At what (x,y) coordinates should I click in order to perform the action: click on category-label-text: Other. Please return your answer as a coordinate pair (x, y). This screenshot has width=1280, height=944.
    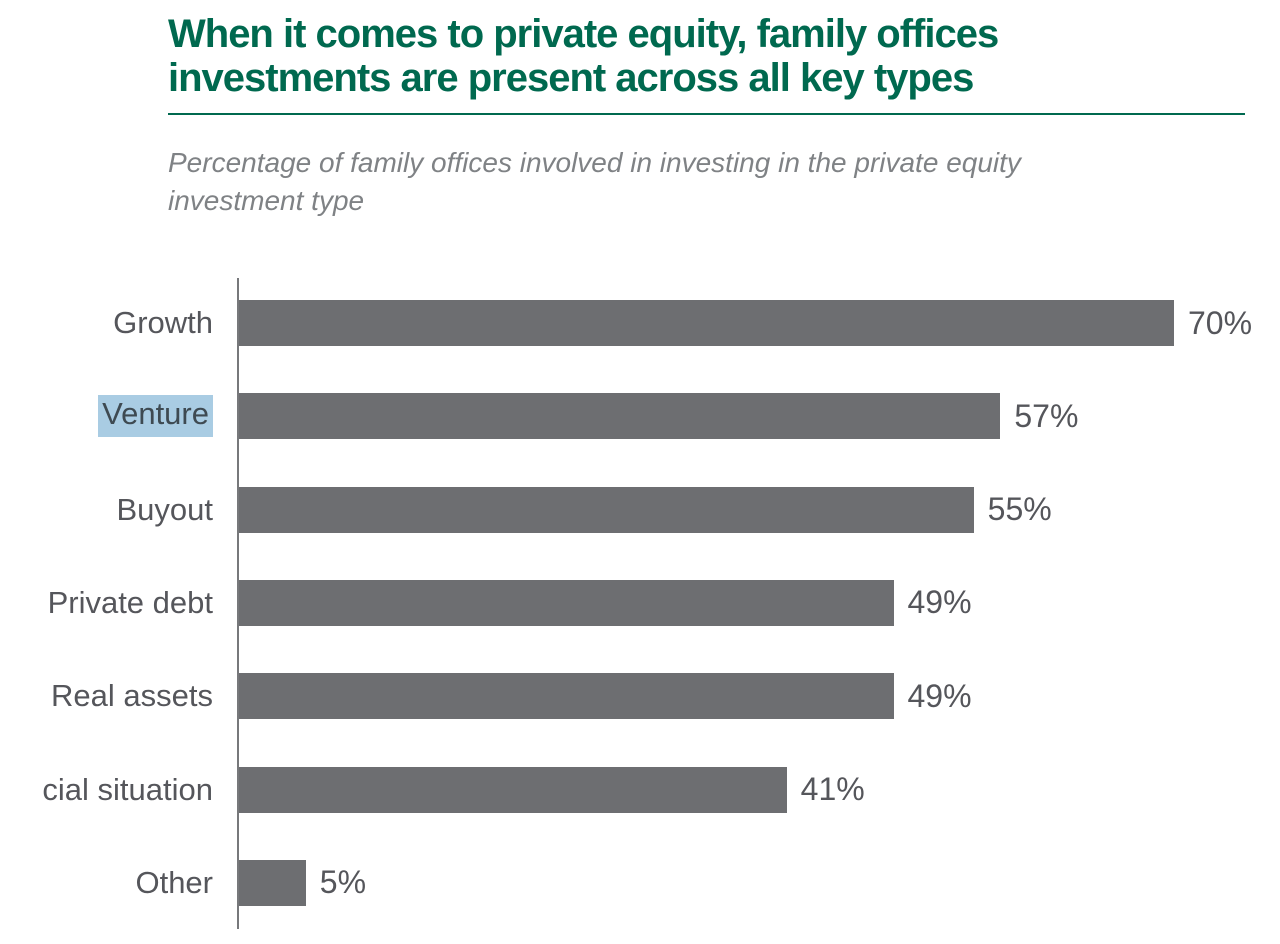
    Looking at the image, I should click on (174, 882).